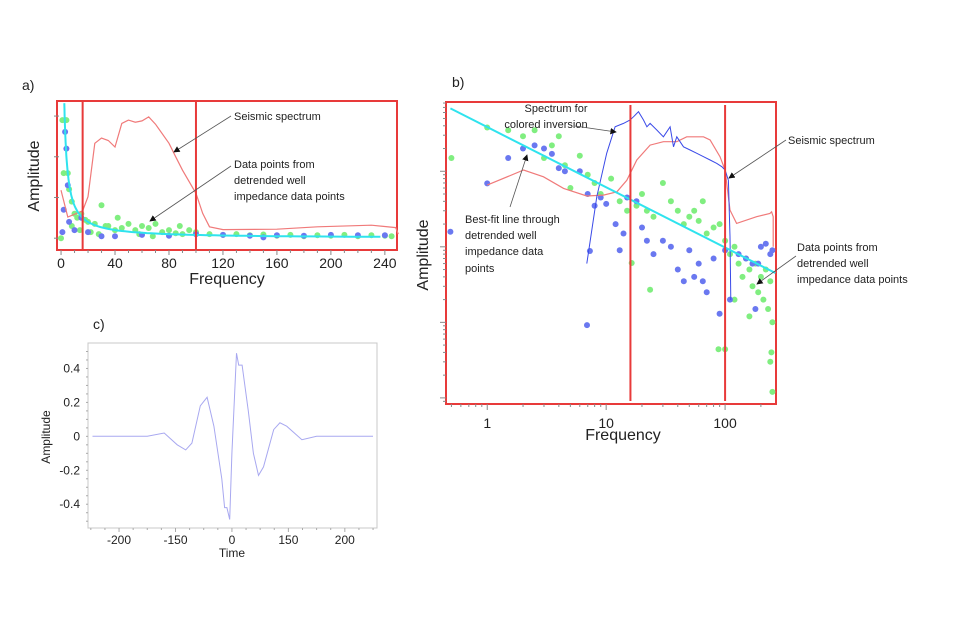 The width and height of the screenshot is (955, 637). What do you see at coordinates (69, 504) in the screenshot?
I see `y-tick-label: -0.4` at bounding box center [69, 504].